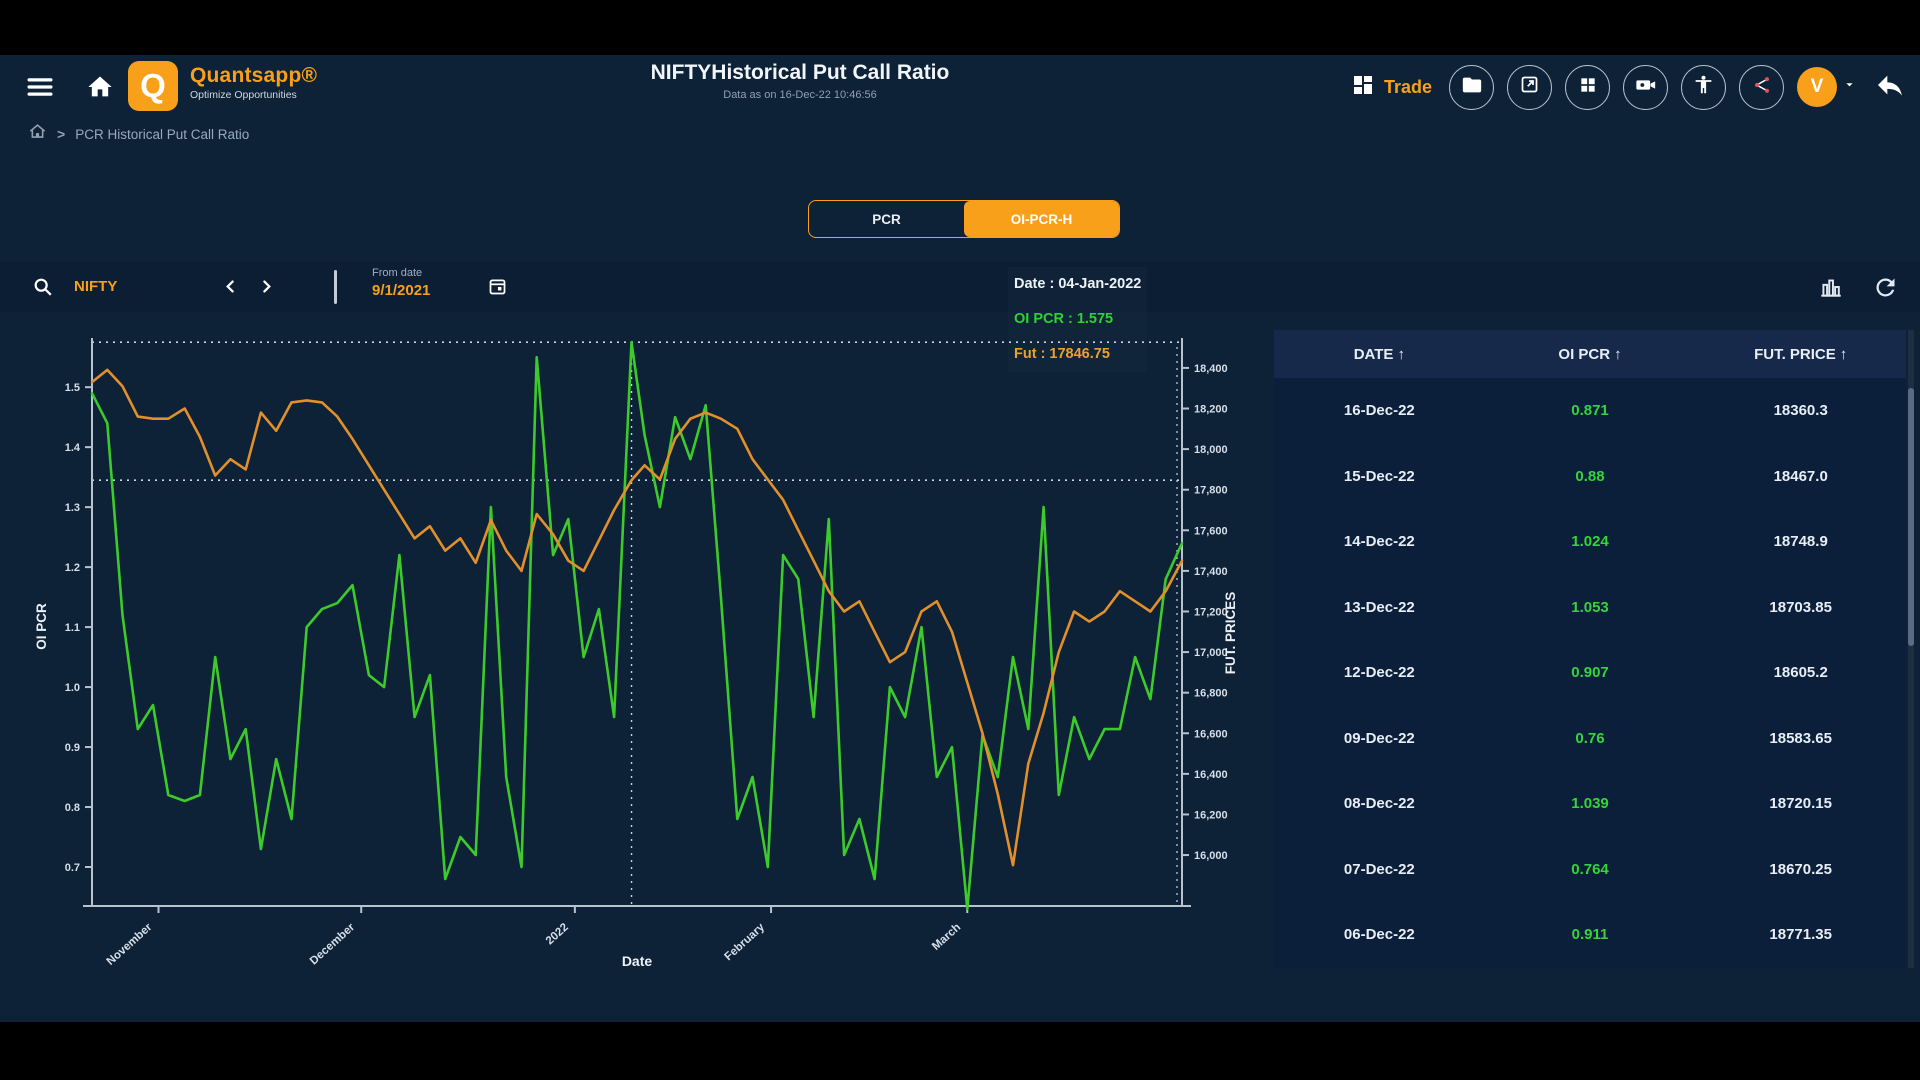 This screenshot has width=1920, height=1080. I want to click on left-tick-label: 0.7, so click(72, 868).